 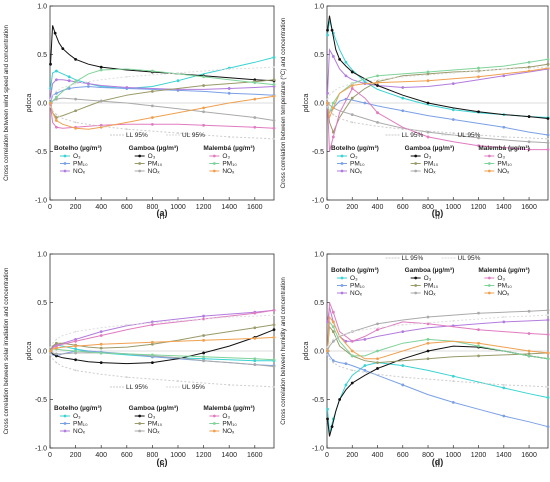 I want to click on x-axis-label: n, so click(x=437, y=216).